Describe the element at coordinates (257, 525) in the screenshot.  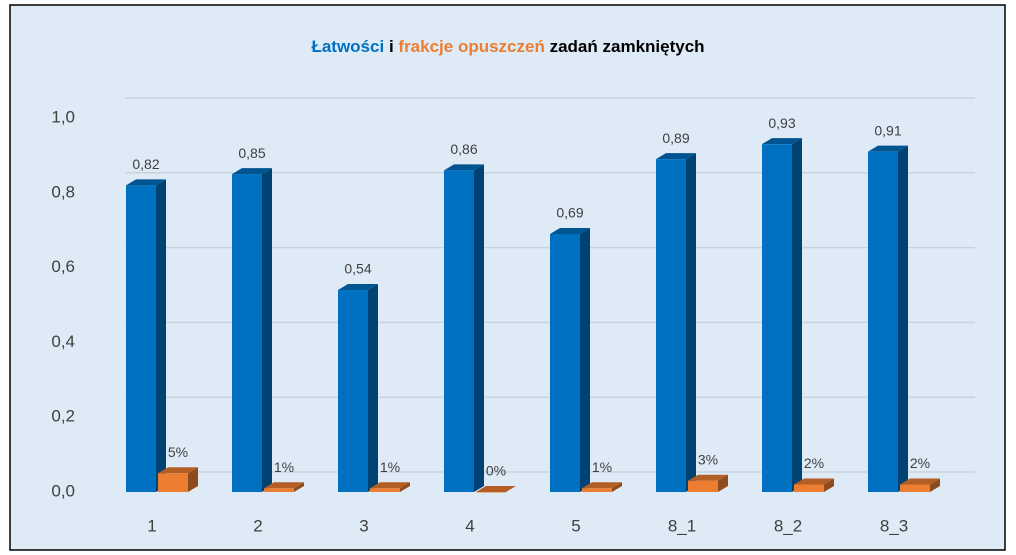
I see `x-tick-label: 2` at that location.